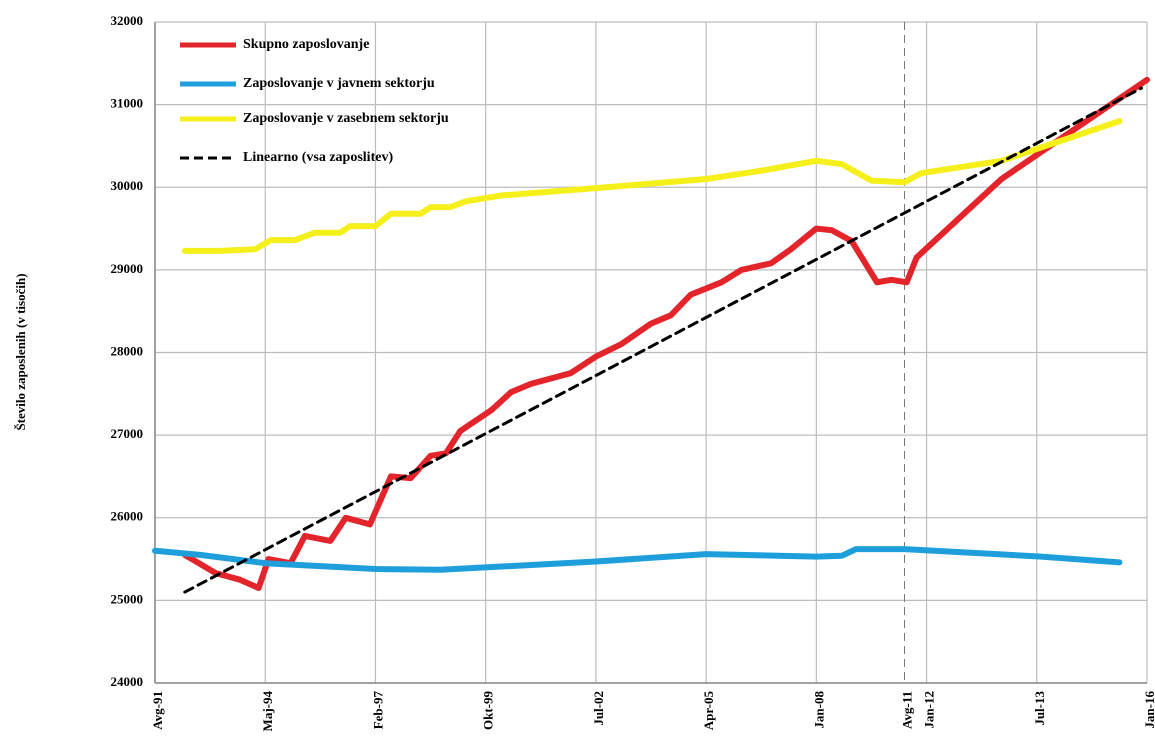 This screenshot has width=1155, height=756. What do you see at coordinates (306, 44) in the screenshot?
I see `legend-label: Skupno zaposlovanje` at bounding box center [306, 44].